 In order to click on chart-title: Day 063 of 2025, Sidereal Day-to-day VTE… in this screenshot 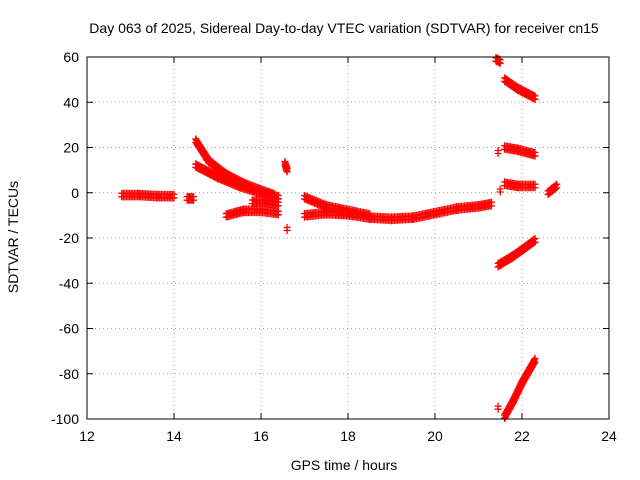, I will do `click(344, 28)`.